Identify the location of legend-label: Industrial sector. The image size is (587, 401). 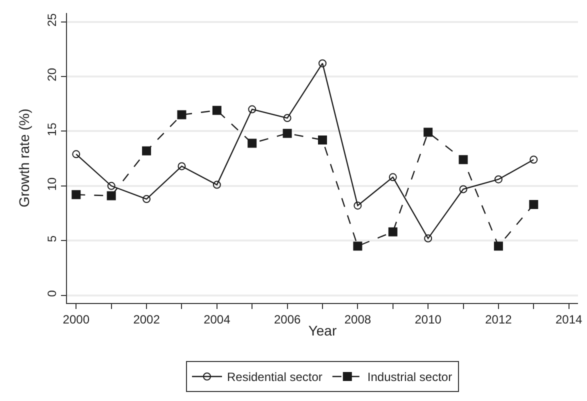
(409, 377).